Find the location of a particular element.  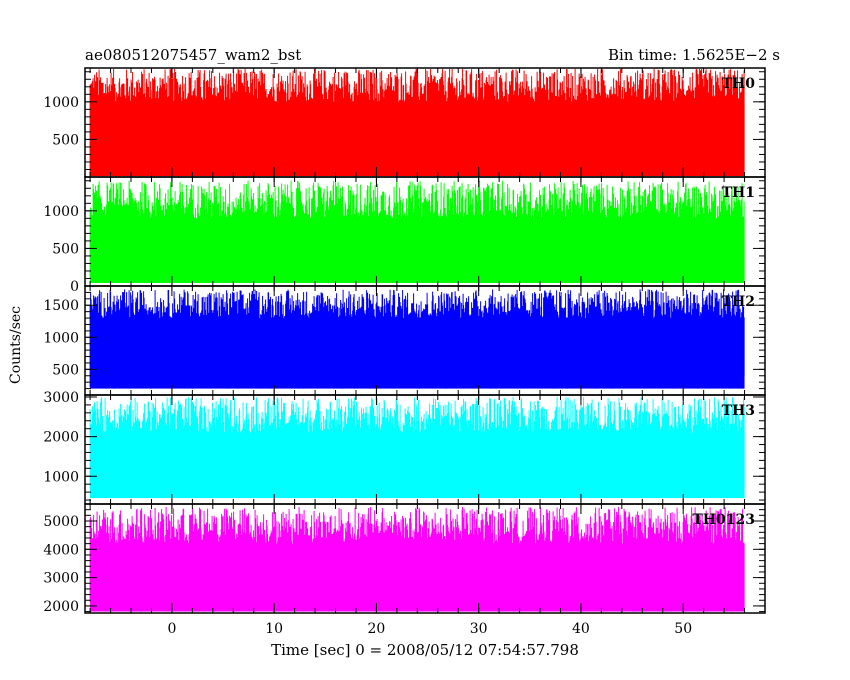

chart-subtitle: Bin time: 1.5625E−2 s is located at coordinates (694, 55).